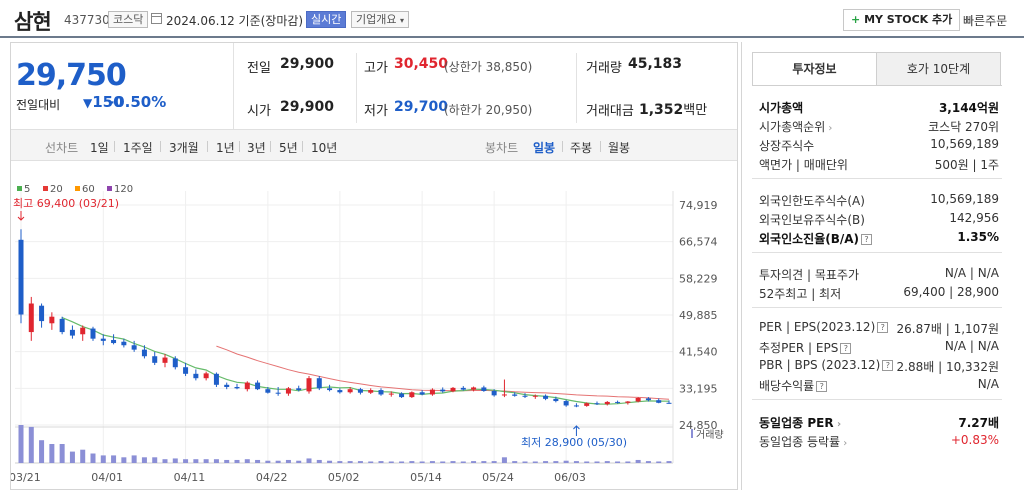 The height and width of the screenshot is (490, 1024). I want to click on low-value: 29,700, so click(421, 107).